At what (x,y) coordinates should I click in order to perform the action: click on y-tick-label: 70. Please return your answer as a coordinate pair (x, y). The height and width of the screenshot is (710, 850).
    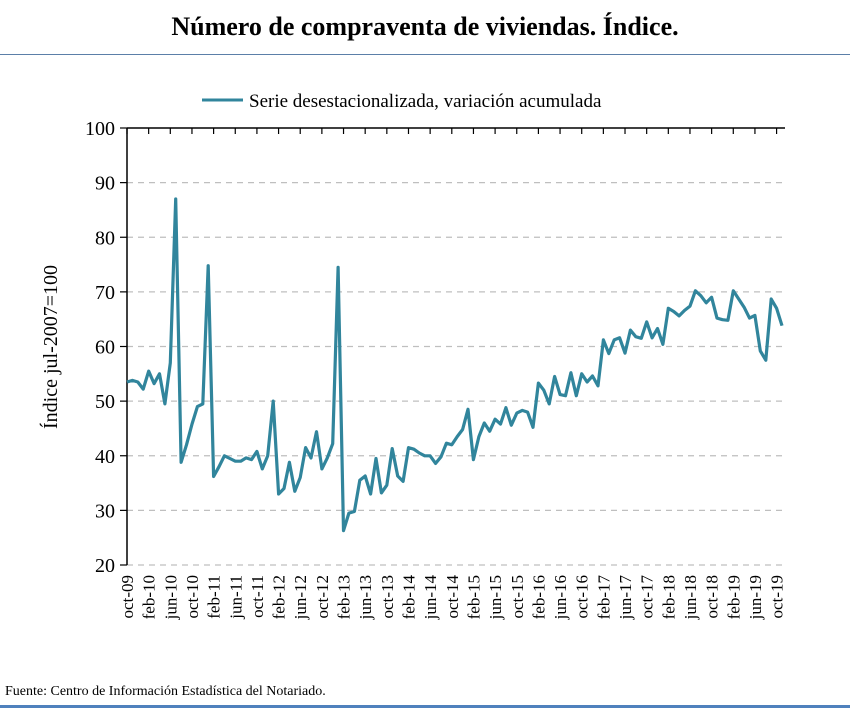
    Looking at the image, I should click on (105, 293).